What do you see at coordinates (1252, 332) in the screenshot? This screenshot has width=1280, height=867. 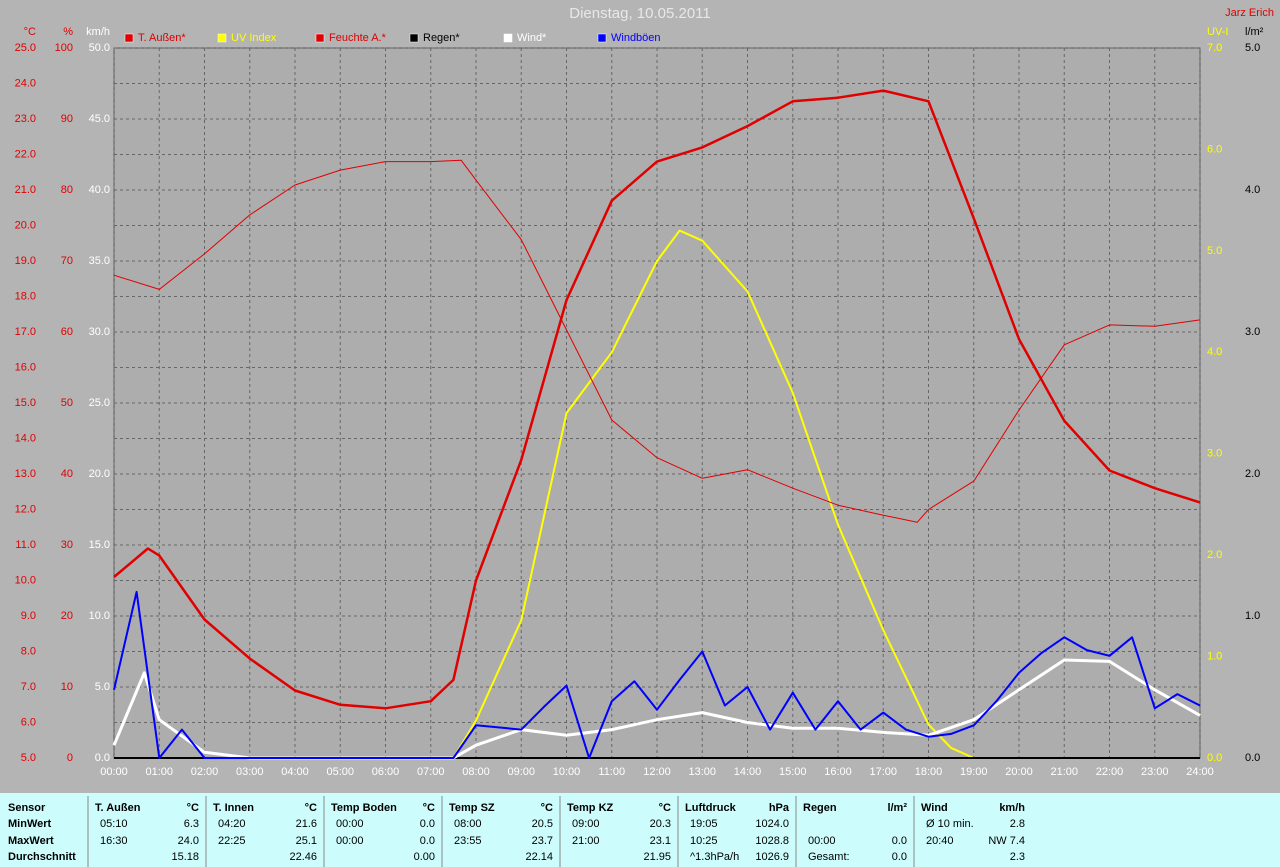 I see `y-tick-label: 3.0` at bounding box center [1252, 332].